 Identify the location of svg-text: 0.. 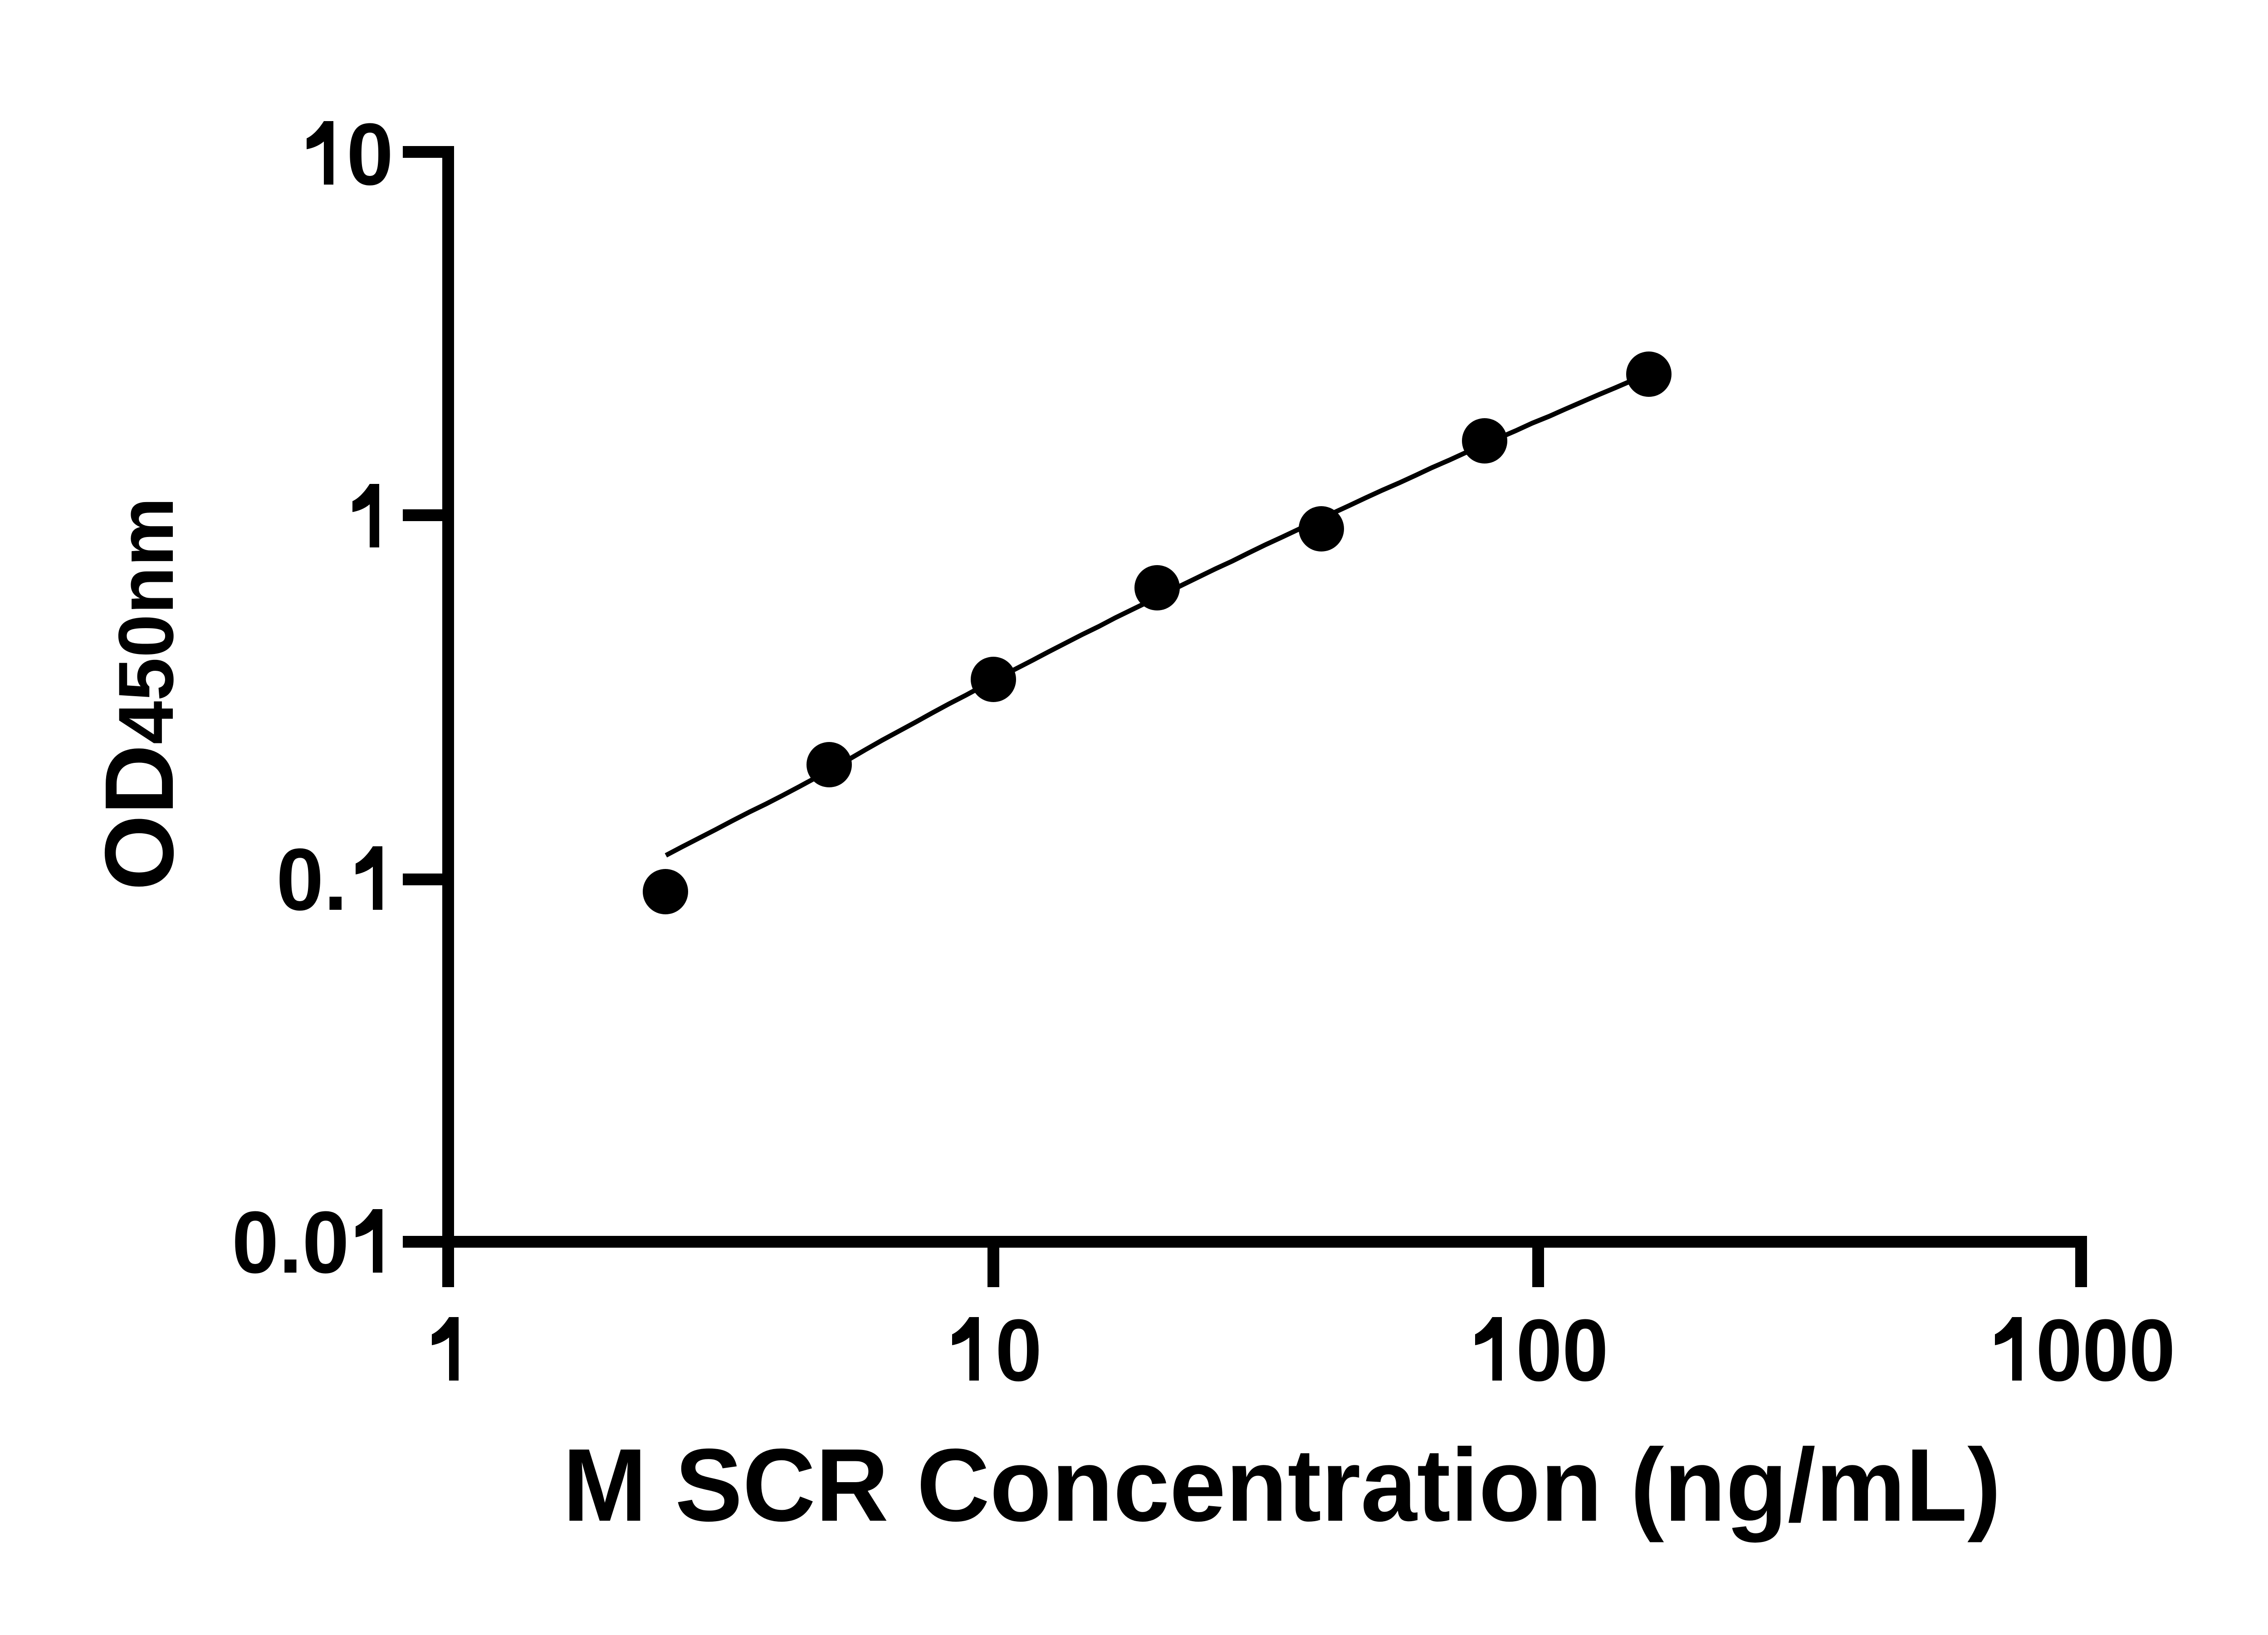
(311, 879).